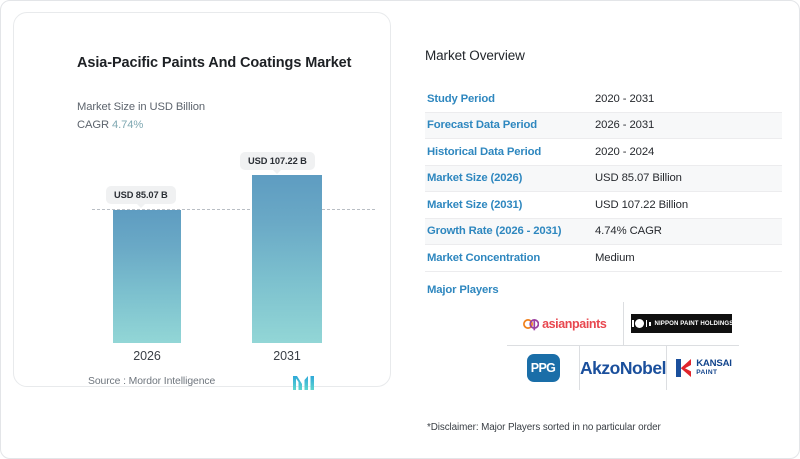 The width and height of the screenshot is (800, 459). Describe the element at coordinates (640, 323) in the screenshot. I see `nippon-mark-icon` at that location.